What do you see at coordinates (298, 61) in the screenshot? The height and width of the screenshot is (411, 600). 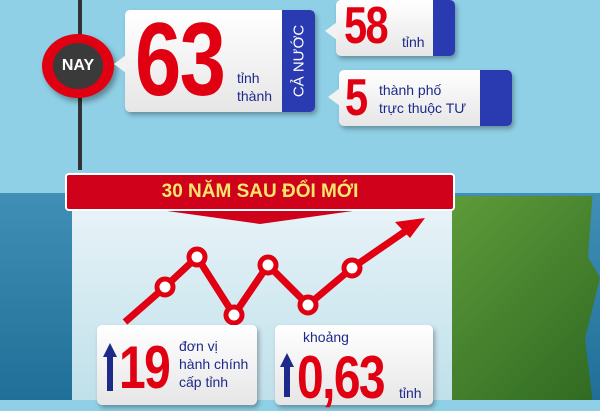 I see `side-strip: CẢ NƯỚC` at bounding box center [298, 61].